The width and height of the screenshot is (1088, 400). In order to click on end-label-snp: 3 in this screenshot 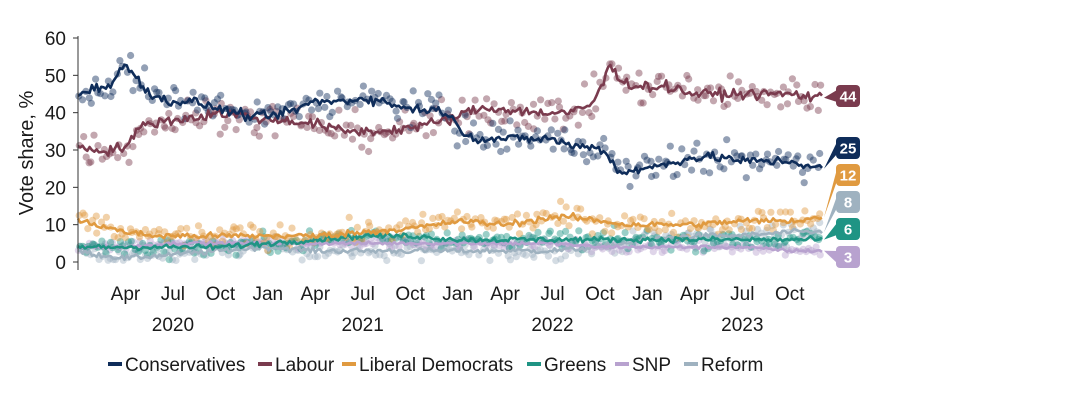, I will do `click(842, 257)`.